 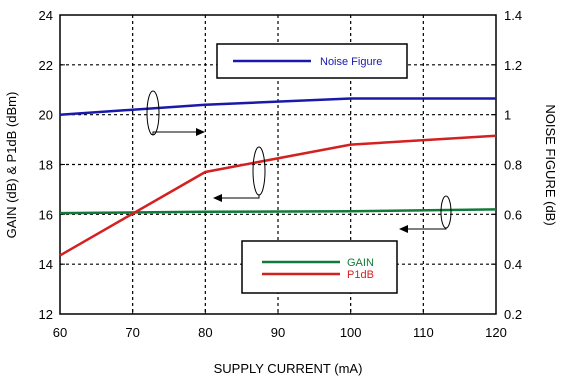 What do you see at coordinates (259, 171) in the screenshot?
I see `indicator-ellipse-p1db` at bounding box center [259, 171].